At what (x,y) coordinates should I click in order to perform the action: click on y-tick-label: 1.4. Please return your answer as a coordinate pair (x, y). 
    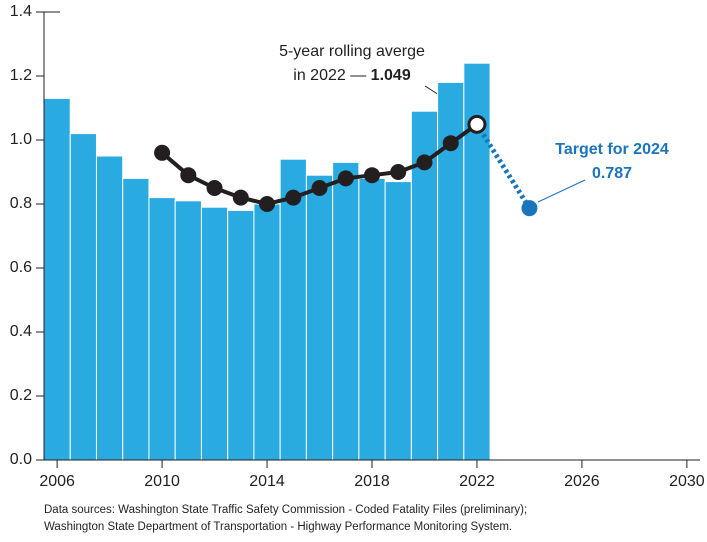
    Looking at the image, I should click on (21, 11).